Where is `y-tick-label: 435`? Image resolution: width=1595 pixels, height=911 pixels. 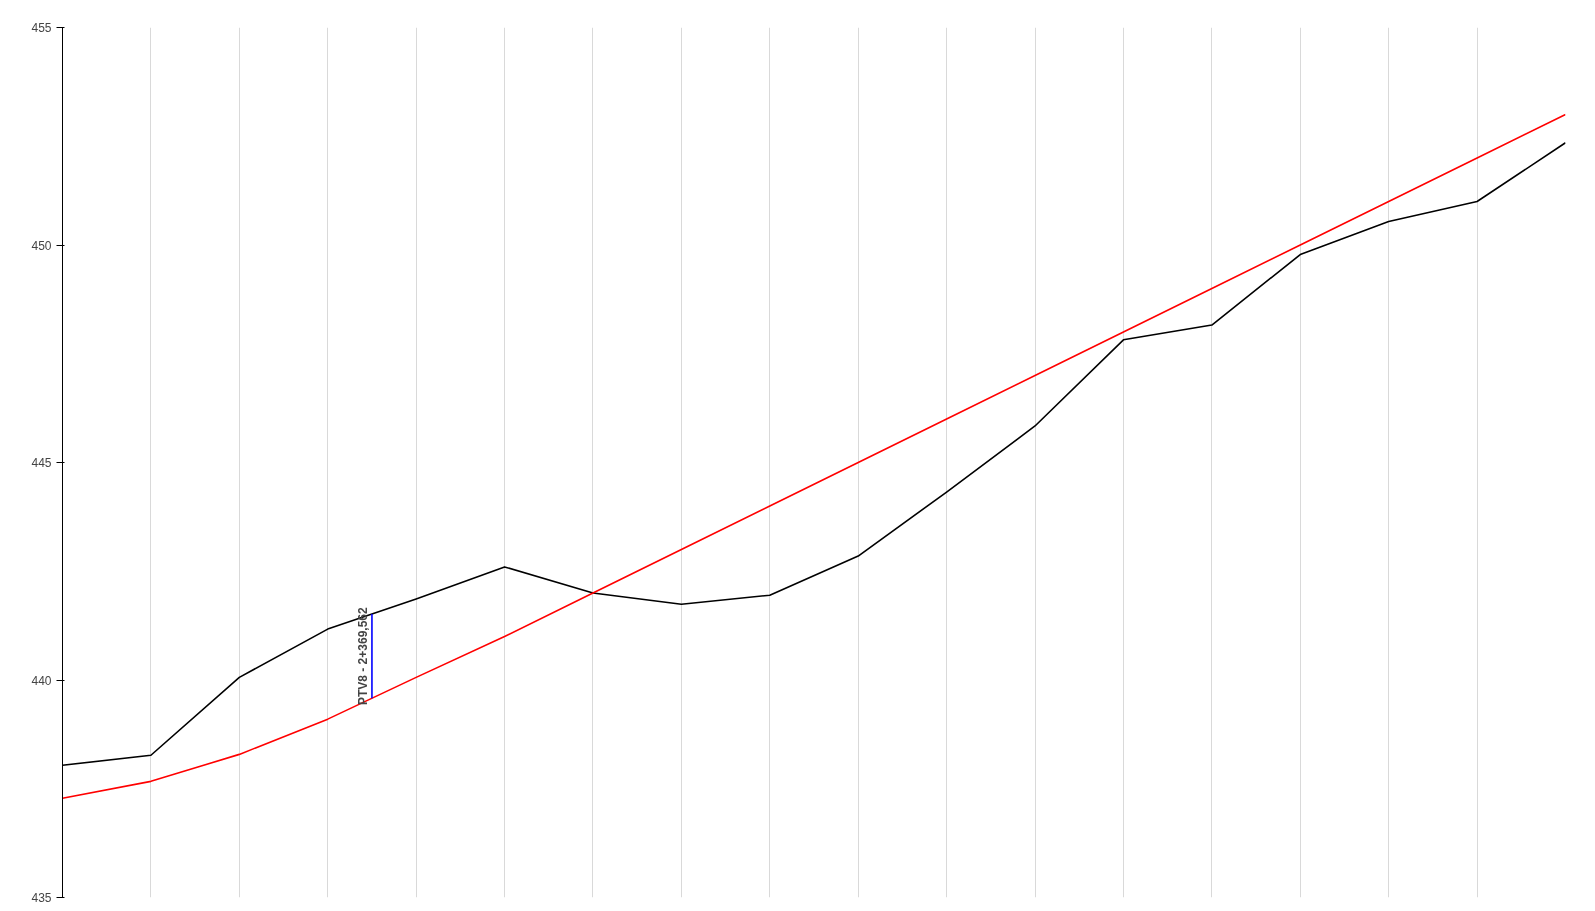
y-tick-label: 435 is located at coordinates (41, 898).